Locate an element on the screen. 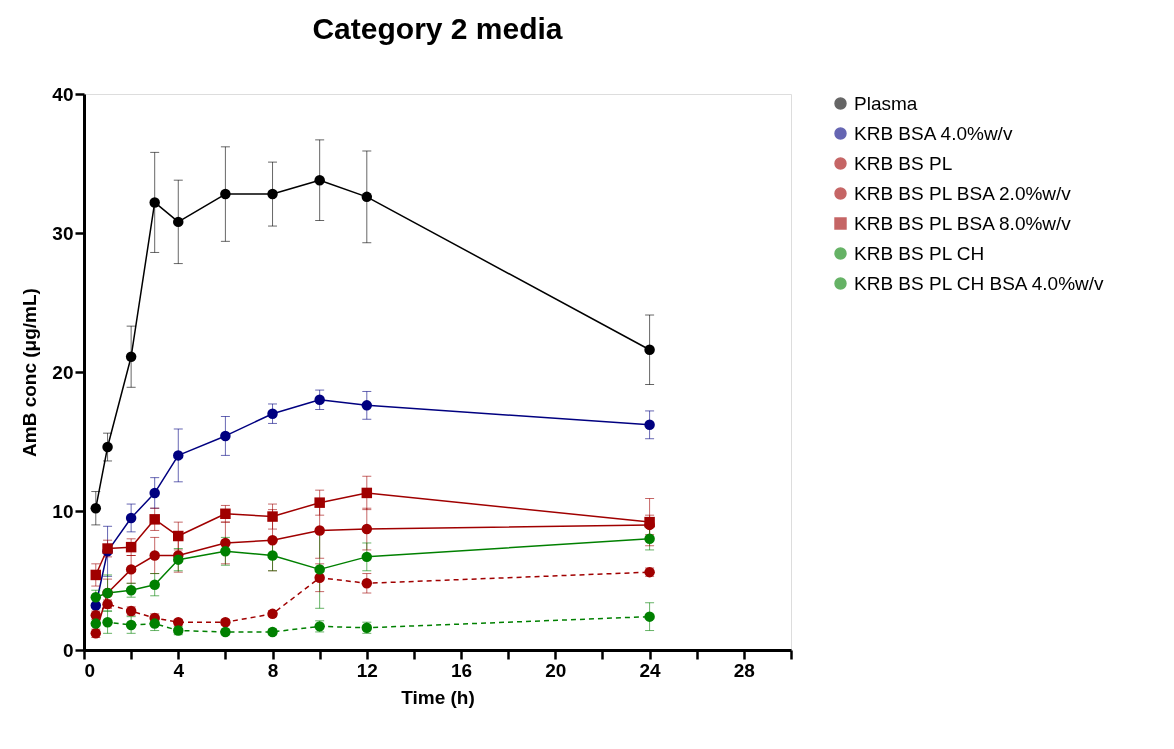  x-tick-label: 28 is located at coordinates (744, 670).